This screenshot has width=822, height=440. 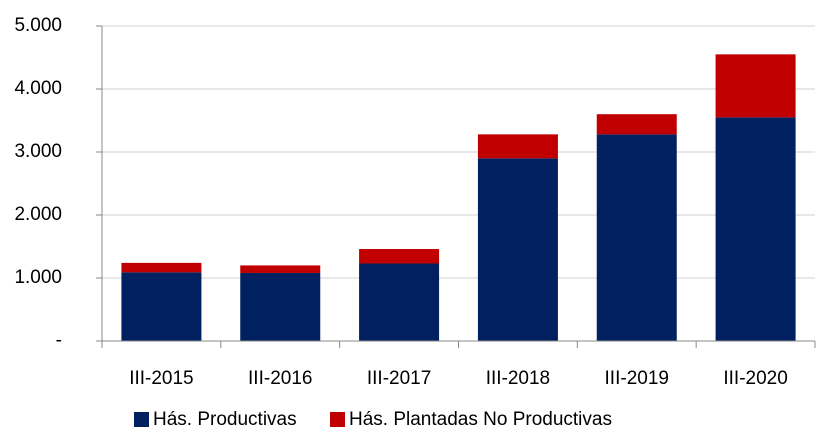 What do you see at coordinates (38, 214) in the screenshot?
I see `y-tick-label: 2.000` at bounding box center [38, 214].